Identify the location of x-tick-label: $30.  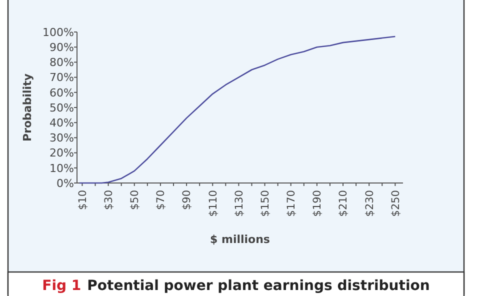
(108, 200).